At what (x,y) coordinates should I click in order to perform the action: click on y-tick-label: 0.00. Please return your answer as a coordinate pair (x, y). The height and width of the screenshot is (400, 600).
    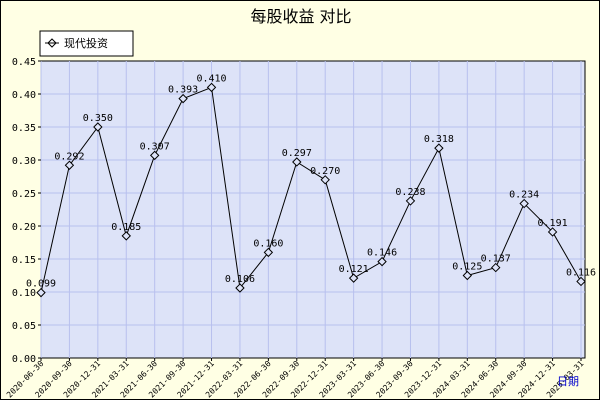
    Looking at the image, I should click on (24, 359).